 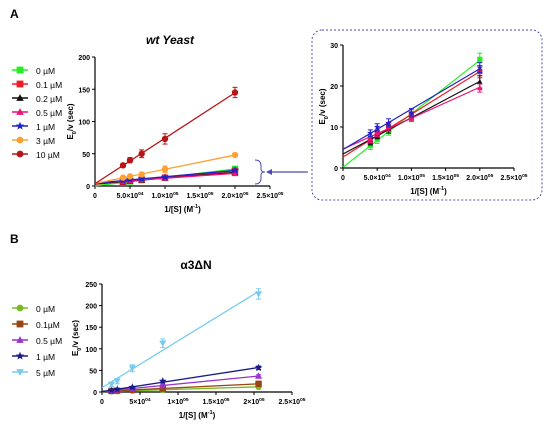 I want to click on x-tick-label-base: 5×10, so click(x=137, y=402).